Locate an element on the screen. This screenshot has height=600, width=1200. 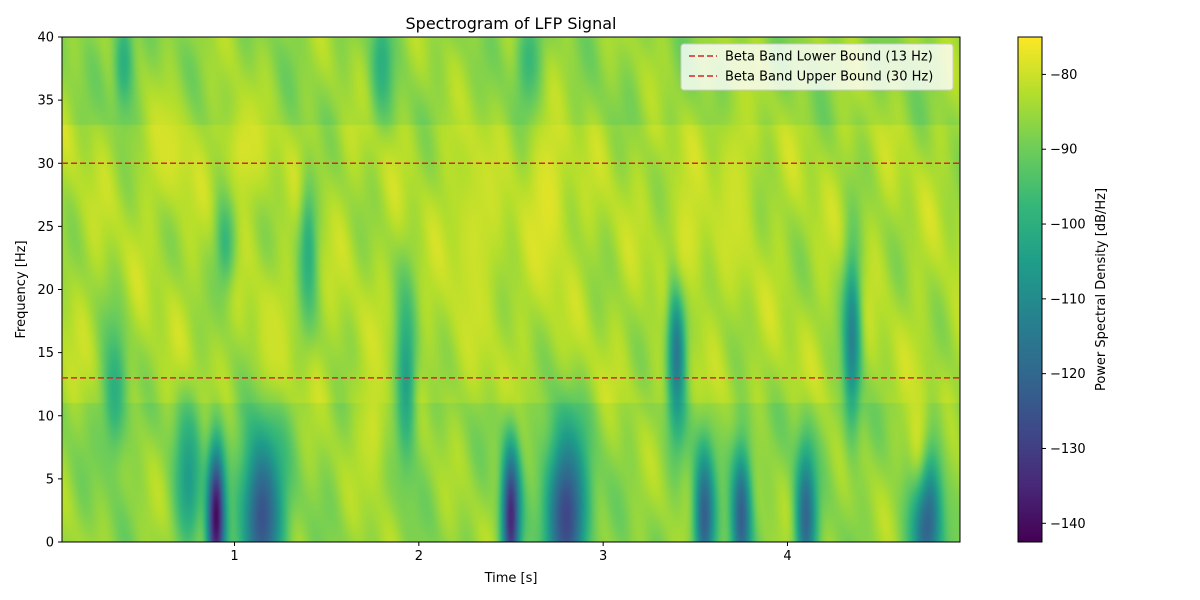
y-tick-label: 0 is located at coordinates (50, 543).